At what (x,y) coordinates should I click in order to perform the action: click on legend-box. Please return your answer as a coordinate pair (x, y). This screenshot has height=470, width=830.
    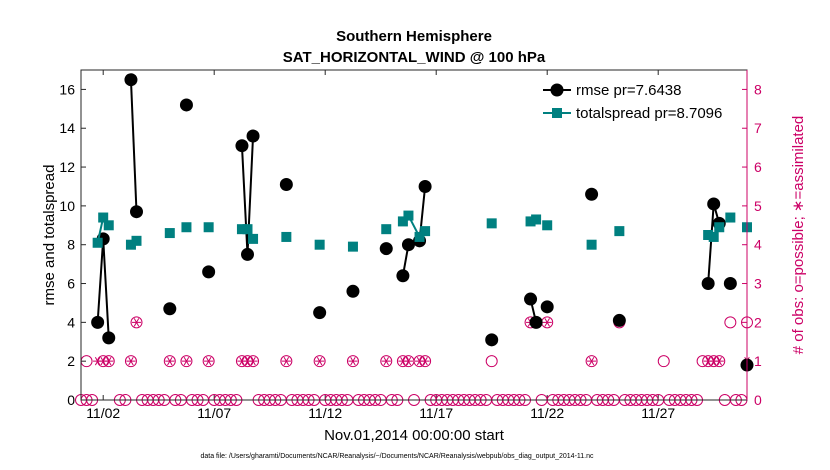
    Looking at the image, I should click on (639, 101).